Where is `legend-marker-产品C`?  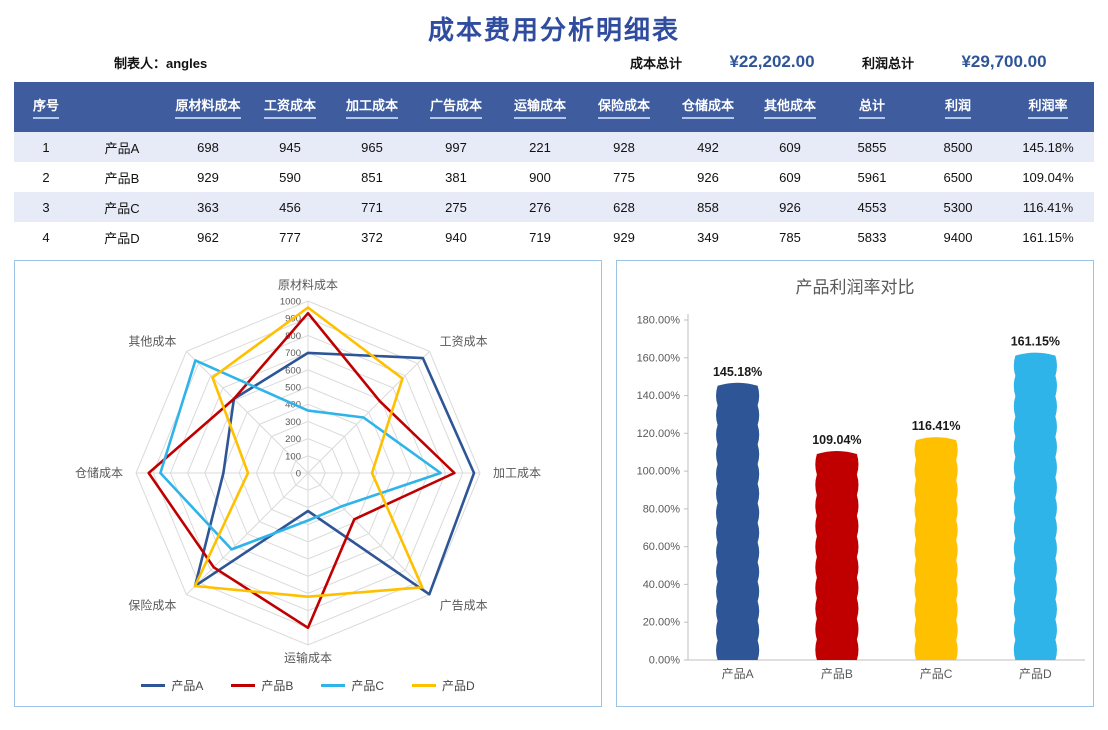
legend-marker-产品C is located at coordinates (333, 685).